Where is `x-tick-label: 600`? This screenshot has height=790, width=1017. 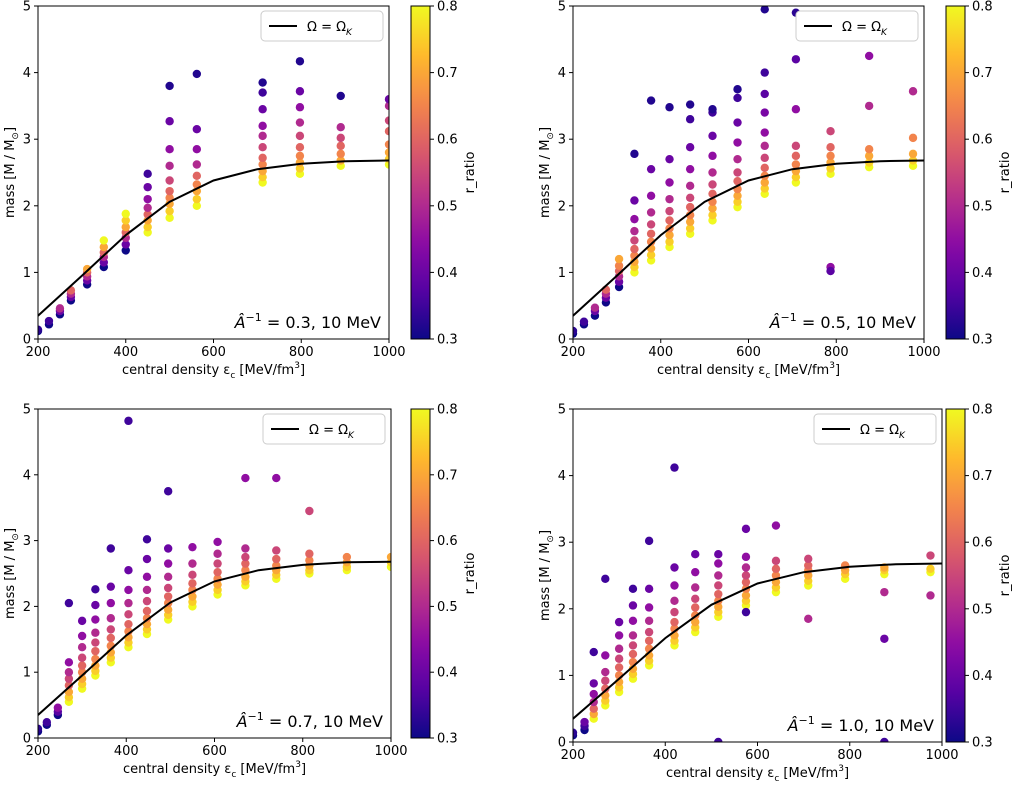
x-tick-label: 600 is located at coordinates (748, 352).